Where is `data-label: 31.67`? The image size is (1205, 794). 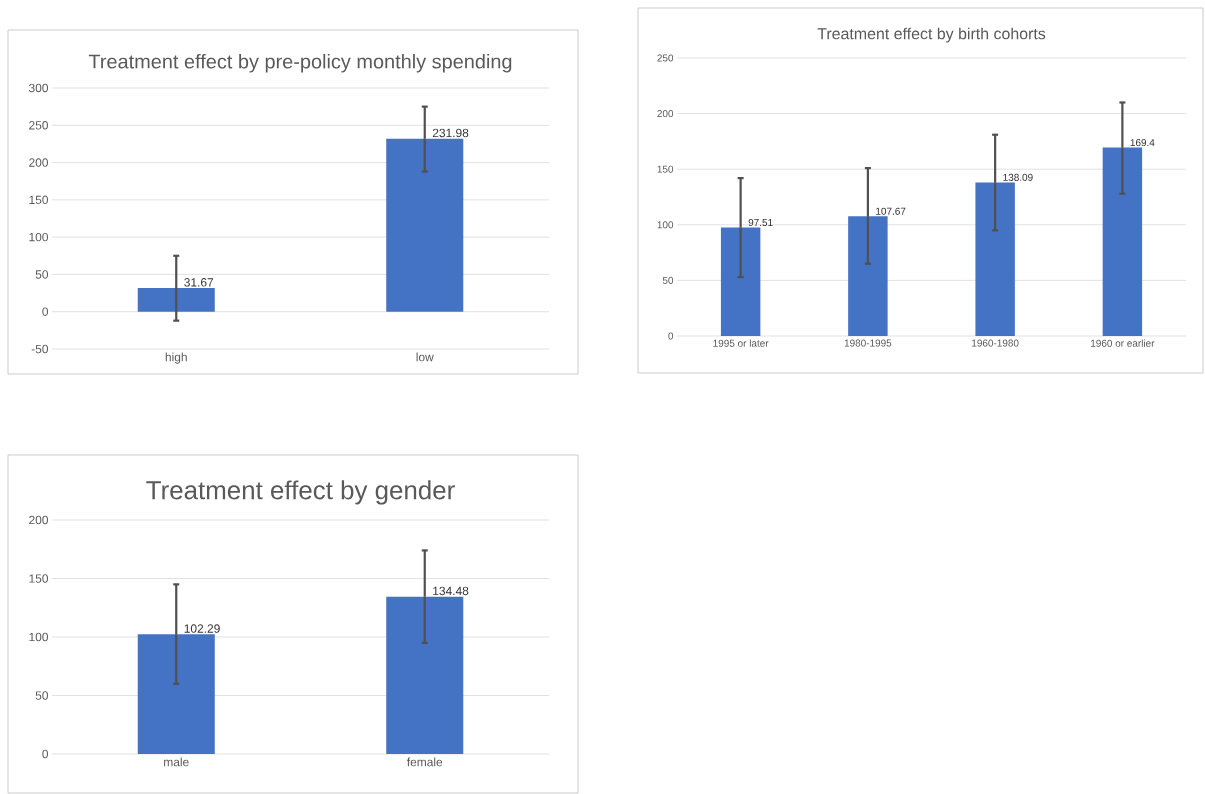 data-label: 31.67 is located at coordinates (199, 282).